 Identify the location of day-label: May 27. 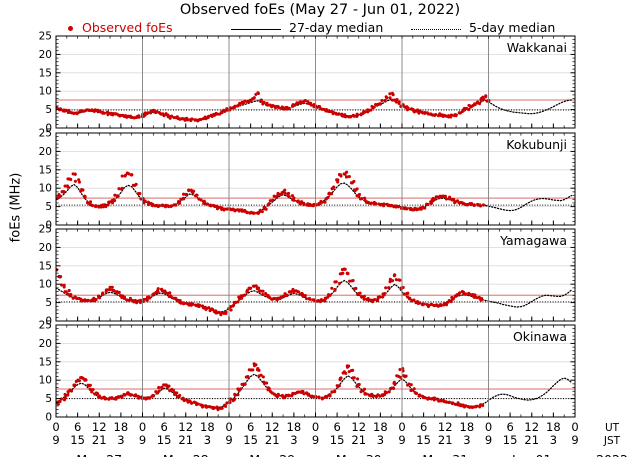
(99, 454).